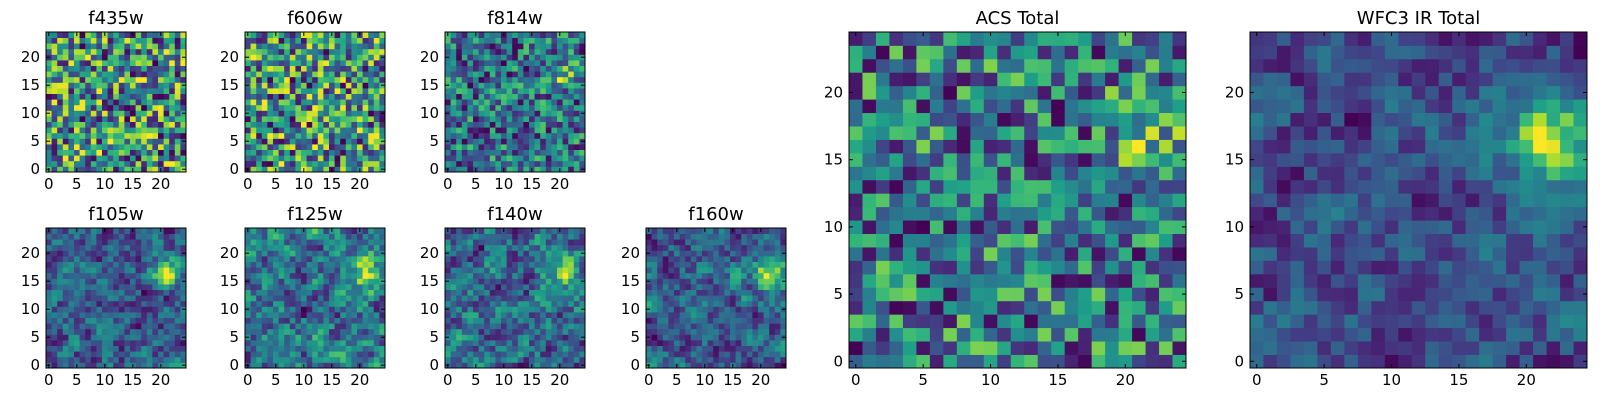 This screenshot has height=400, width=1600. What do you see at coordinates (514, 18) in the screenshot?
I see `panel-title: f814w` at bounding box center [514, 18].